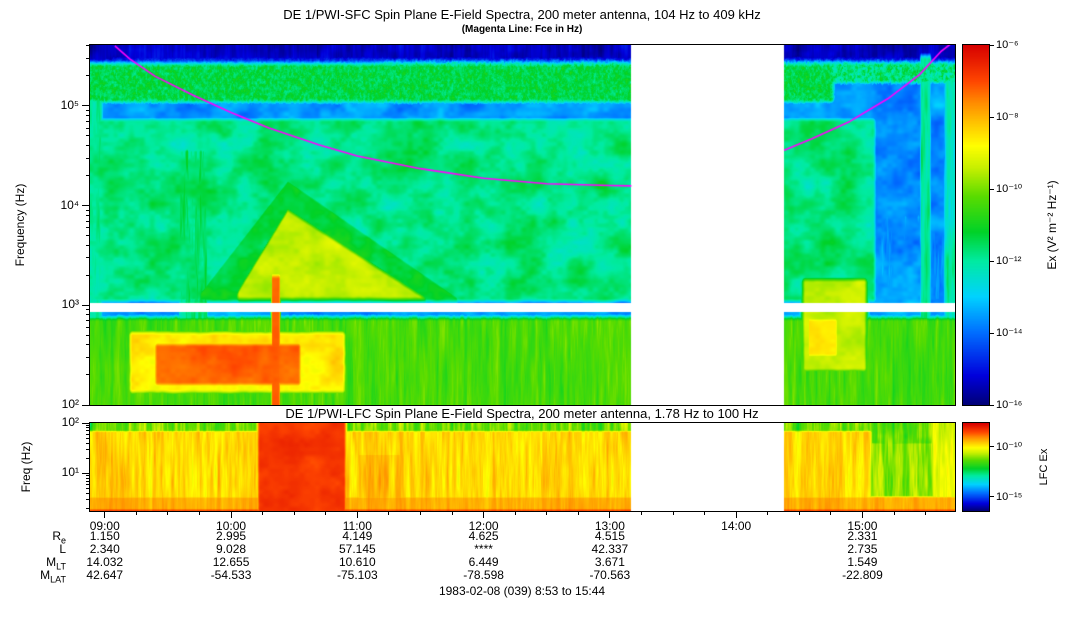 This screenshot has height=620, width=1083. Describe the element at coordinates (104, 549) in the screenshot. I see `ephemeris-value: 2.340` at that location.